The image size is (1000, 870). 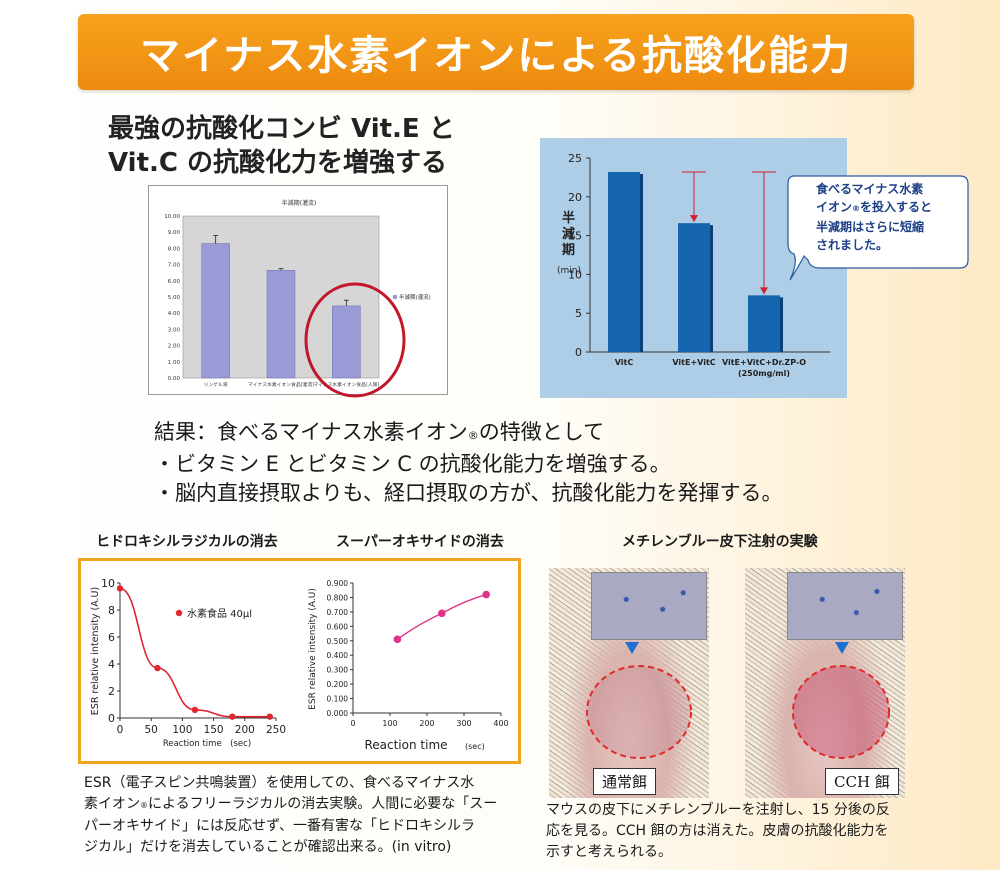 What do you see at coordinates (174, 314) in the screenshot?
I see `y-tick-label: 4.00` at bounding box center [174, 314].